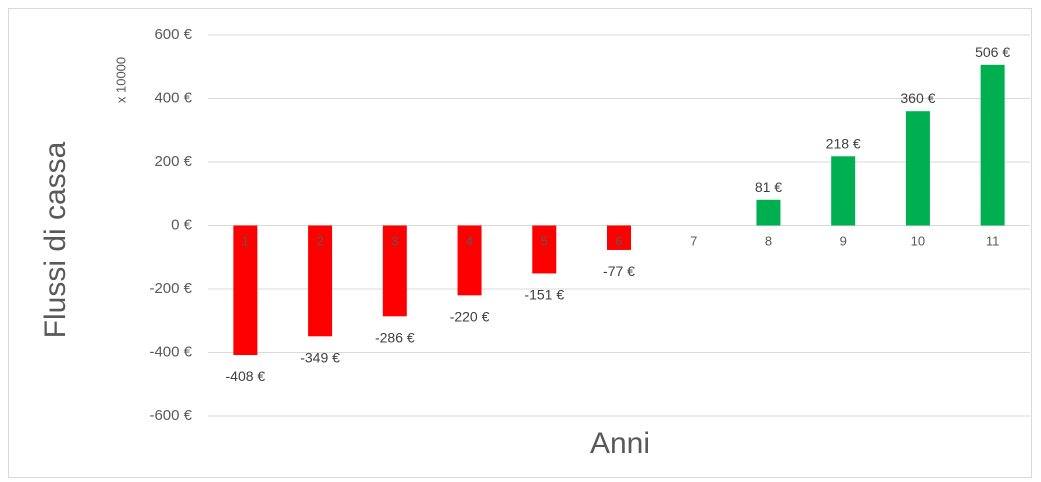 This screenshot has width=1041, height=482. I want to click on data-label: -151 €, so click(544, 294).